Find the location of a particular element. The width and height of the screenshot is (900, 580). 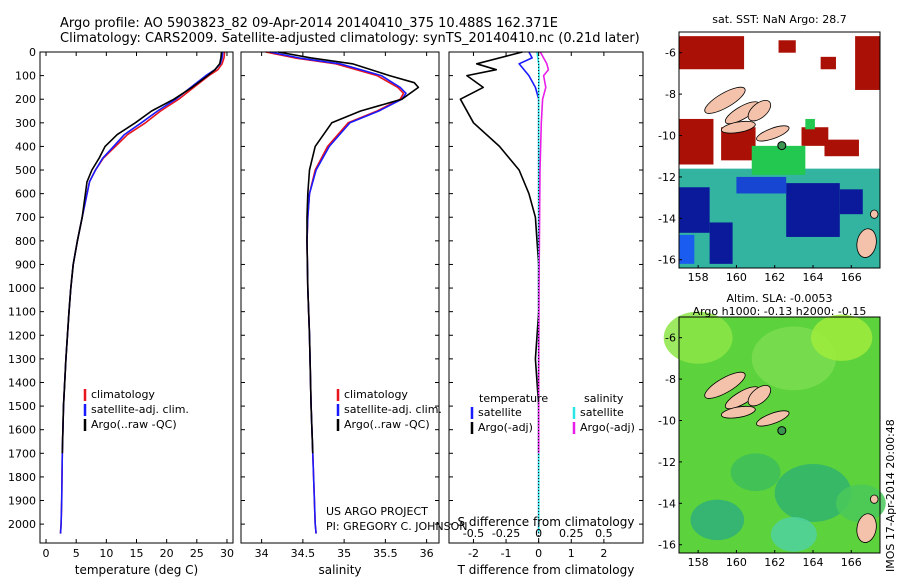

y-tick-label: 100 is located at coordinates (25, 76).